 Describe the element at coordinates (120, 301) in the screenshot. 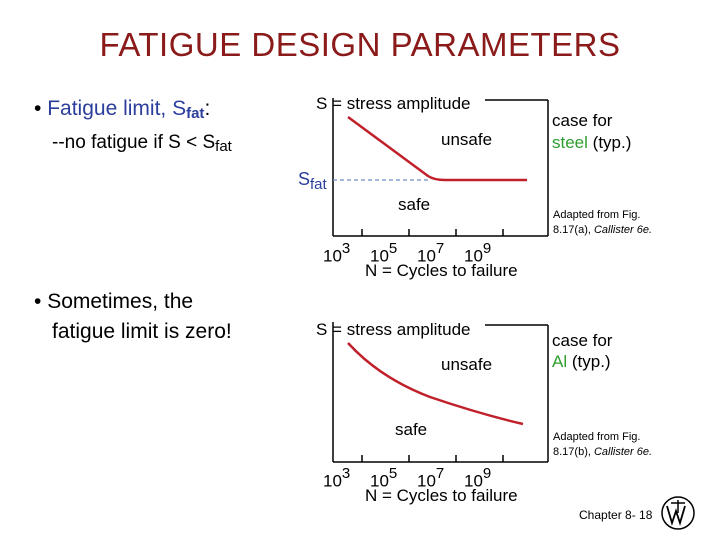

I see `zero-limit-line1: Sometimes, the` at that location.